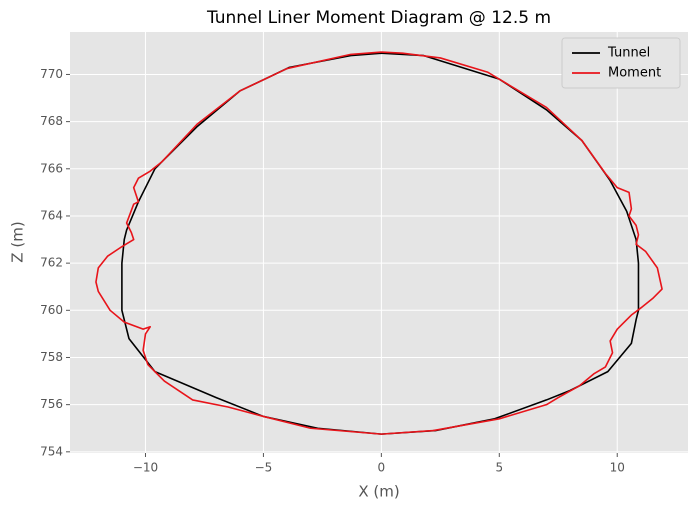 This screenshot has width=699, height=511. Describe the element at coordinates (378, 18) in the screenshot. I see `chart-title: Tunnel Liner Moment Diagram @ 12.5 m` at that location.